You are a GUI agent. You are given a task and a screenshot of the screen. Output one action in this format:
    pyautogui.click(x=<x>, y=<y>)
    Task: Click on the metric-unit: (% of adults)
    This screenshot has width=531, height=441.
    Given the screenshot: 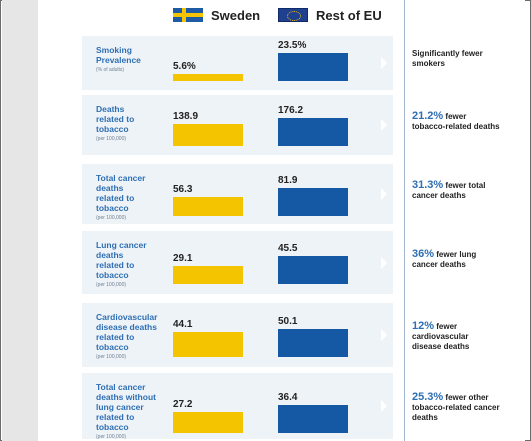 What is the action you would take?
    pyautogui.click(x=110, y=70)
    